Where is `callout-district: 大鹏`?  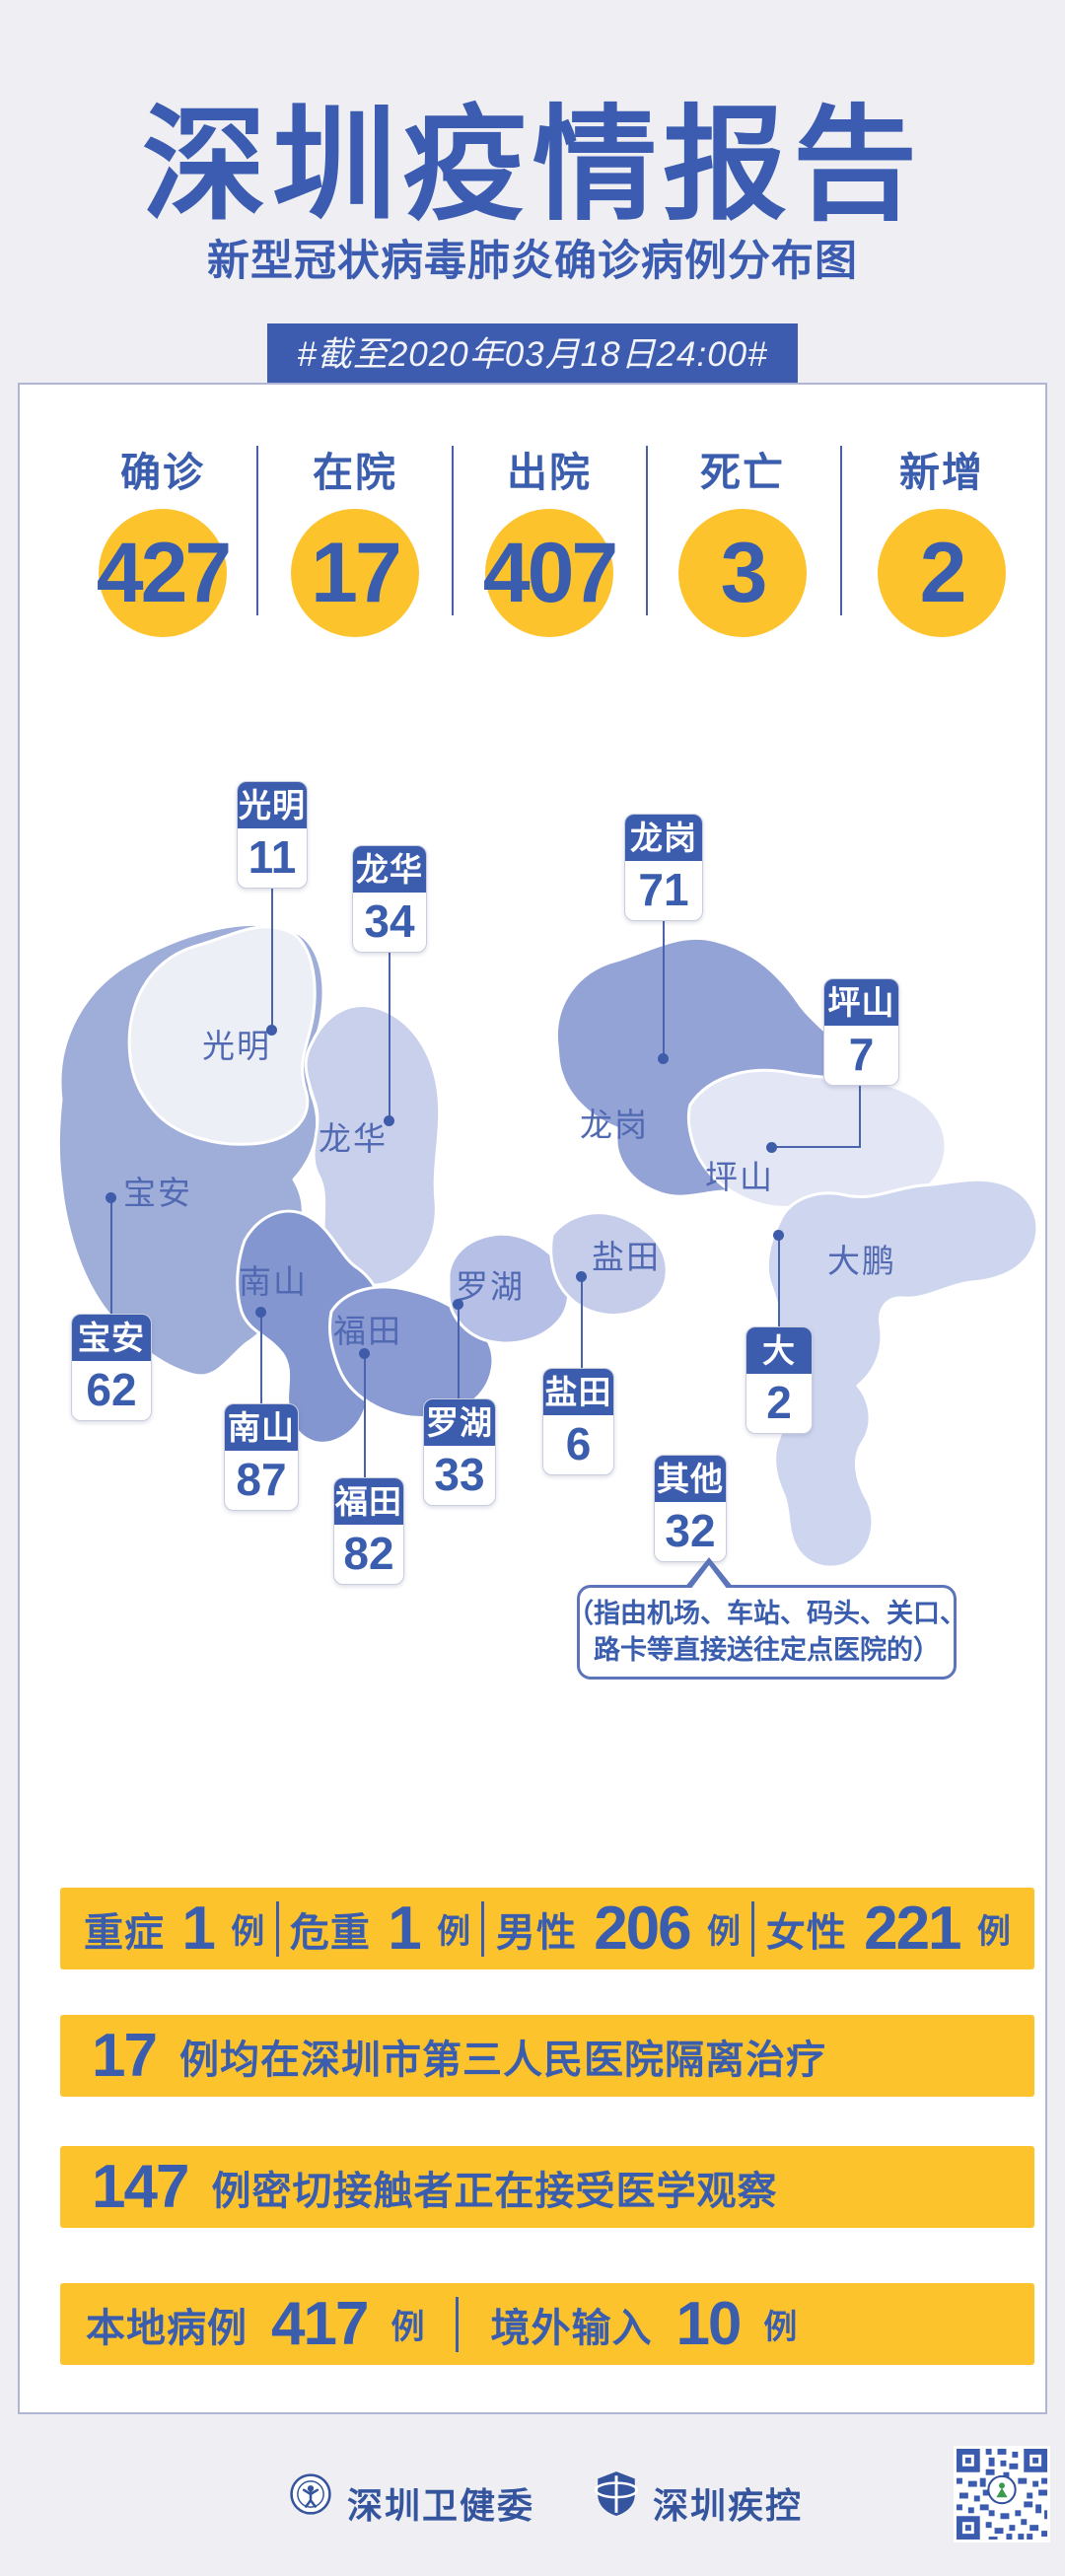
callout-district: 大鹏 is located at coordinates (779, 1371).